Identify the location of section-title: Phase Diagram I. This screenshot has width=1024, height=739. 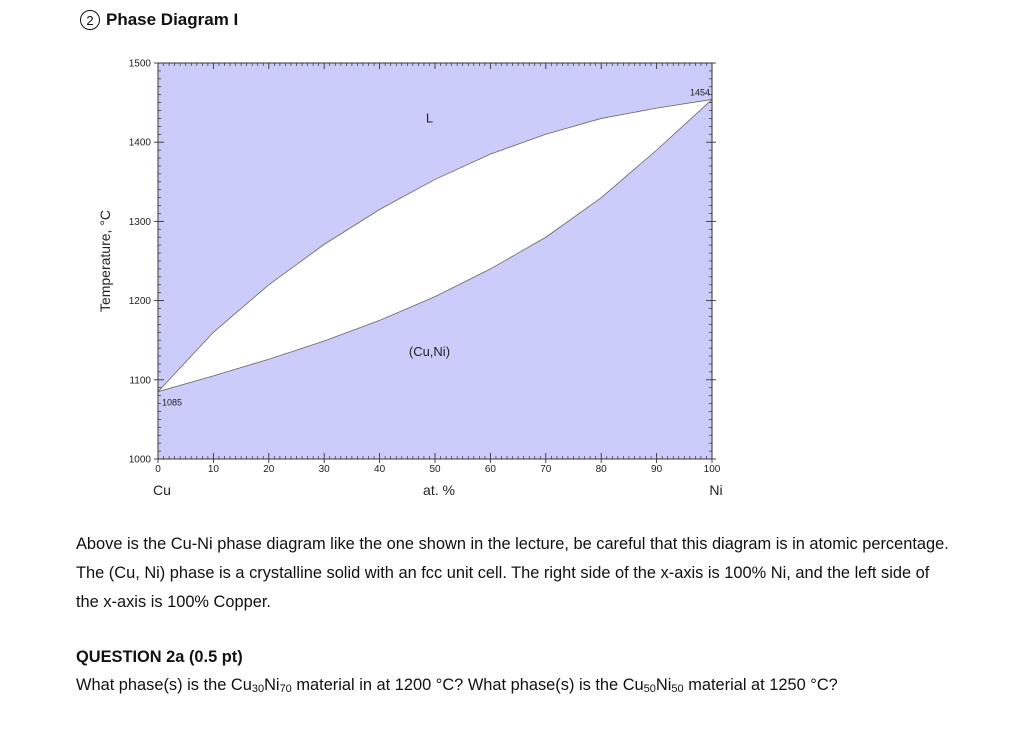
(172, 19).